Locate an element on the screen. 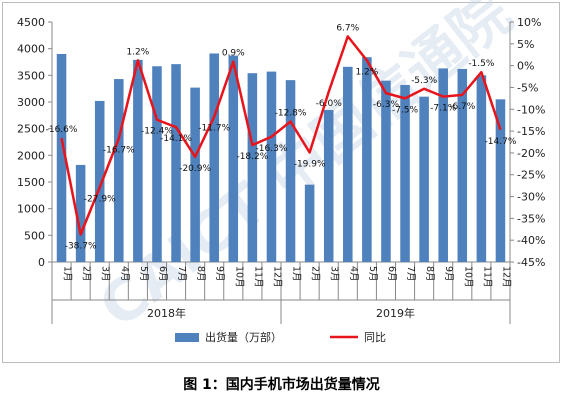 This screenshot has height=402, width=563. data-label: 0.9% is located at coordinates (233, 54).